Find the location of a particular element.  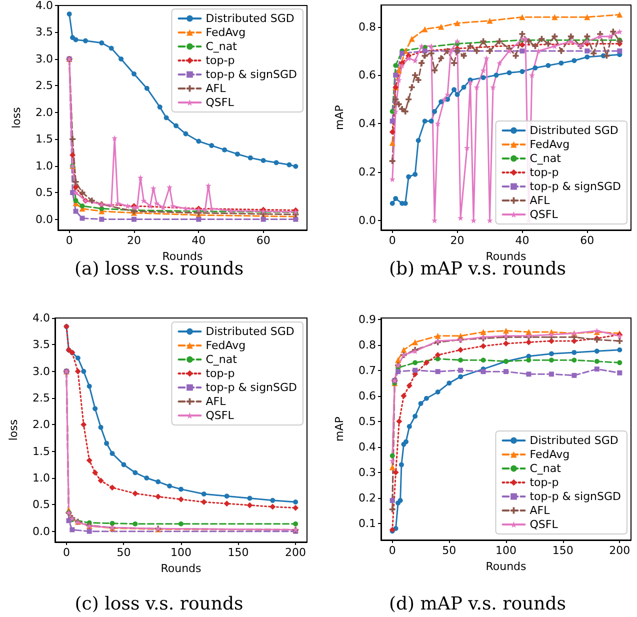

text: (d) mAP v.s. rounds is located at coordinates (477, 604).